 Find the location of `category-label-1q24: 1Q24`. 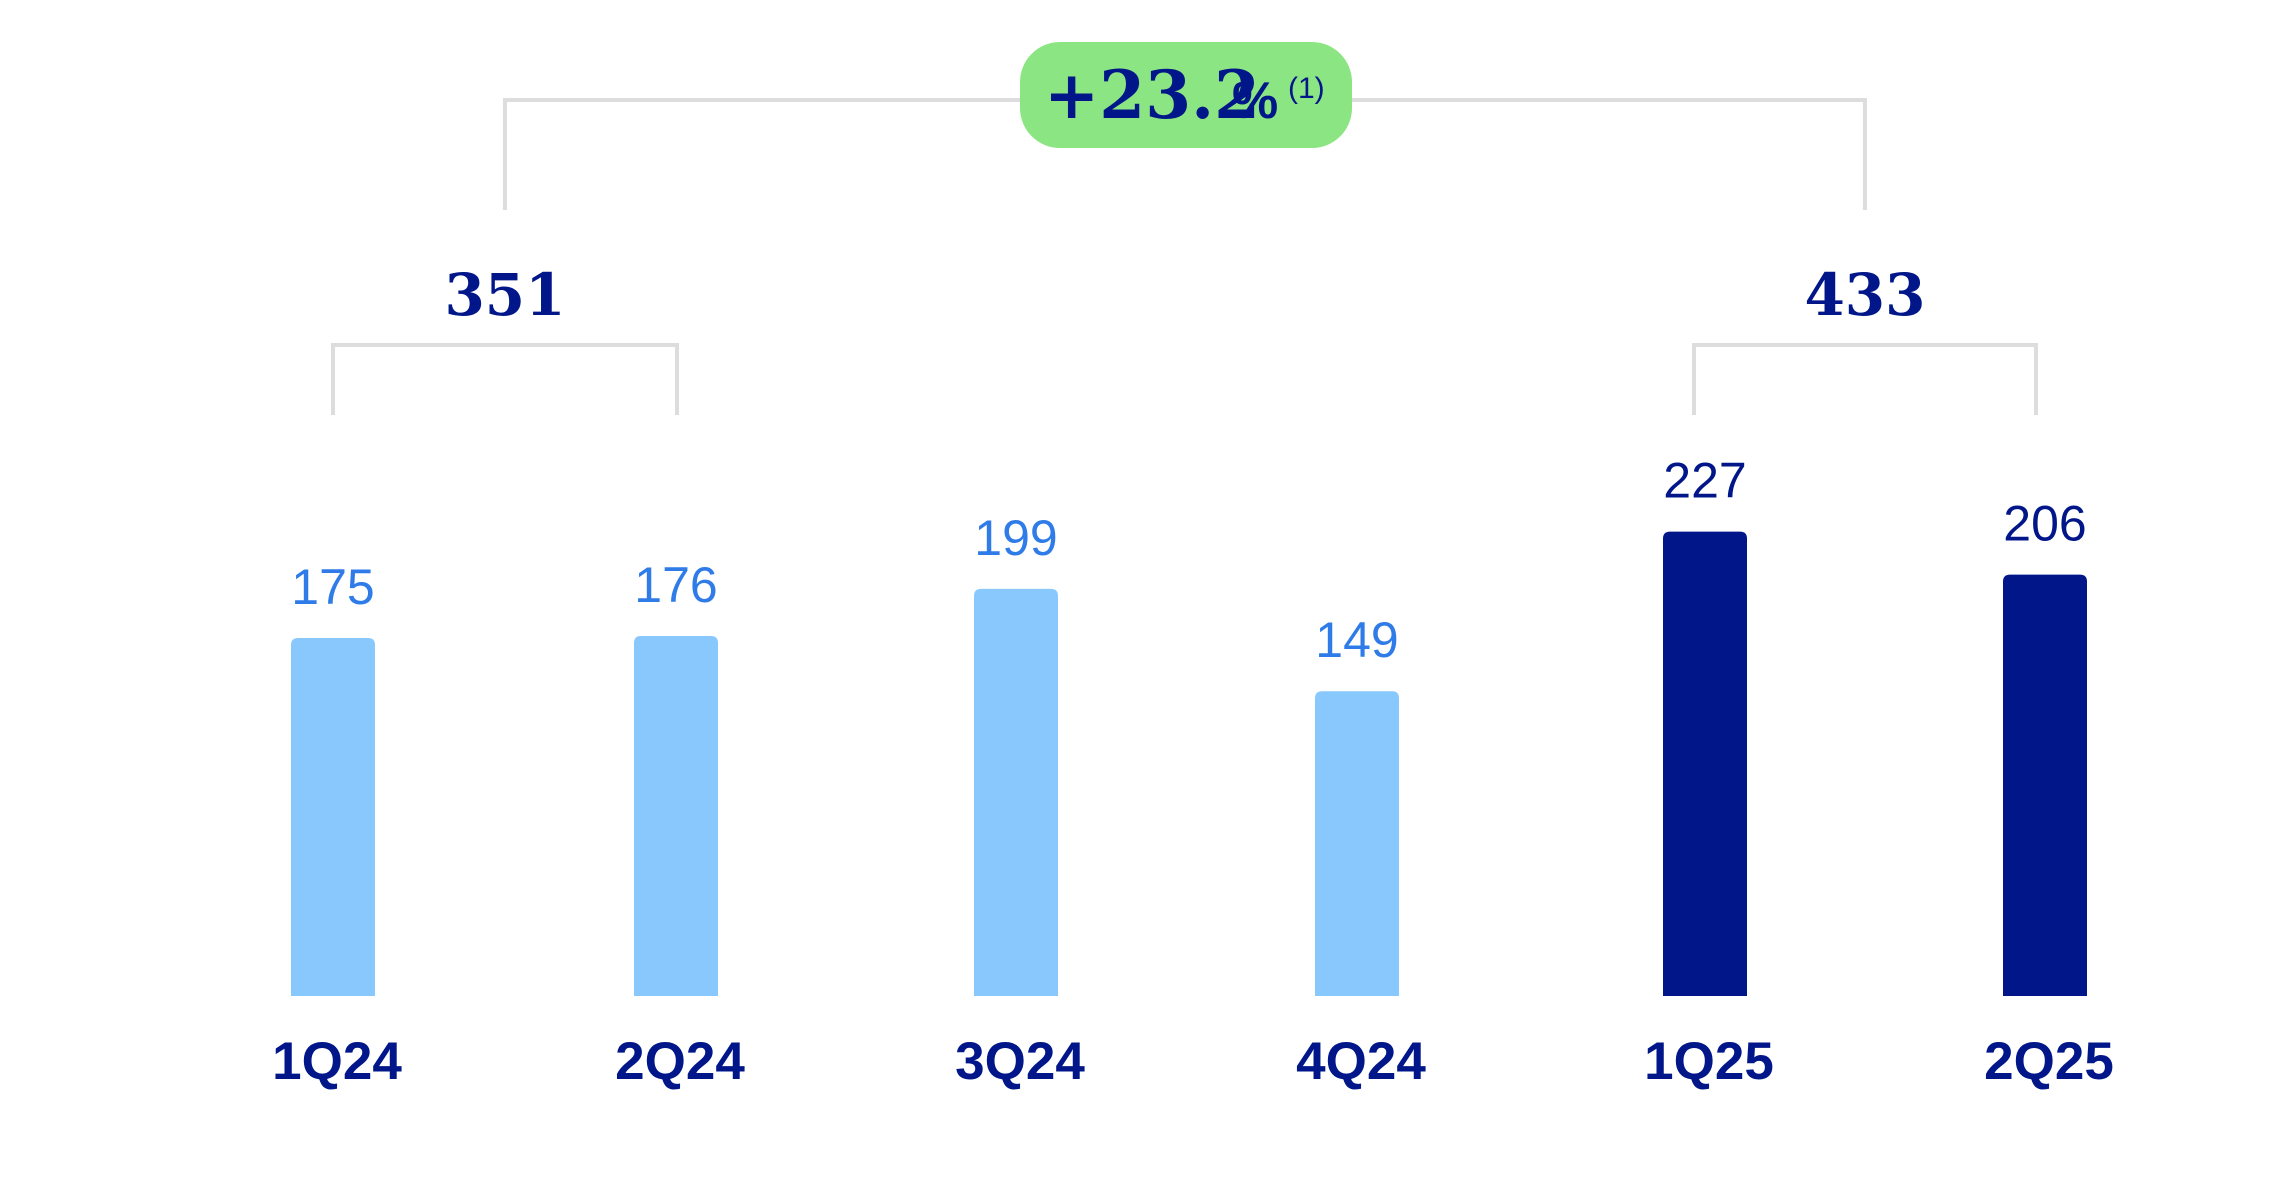

category-label-1q24: 1Q24 is located at coordinates (337, 1061).